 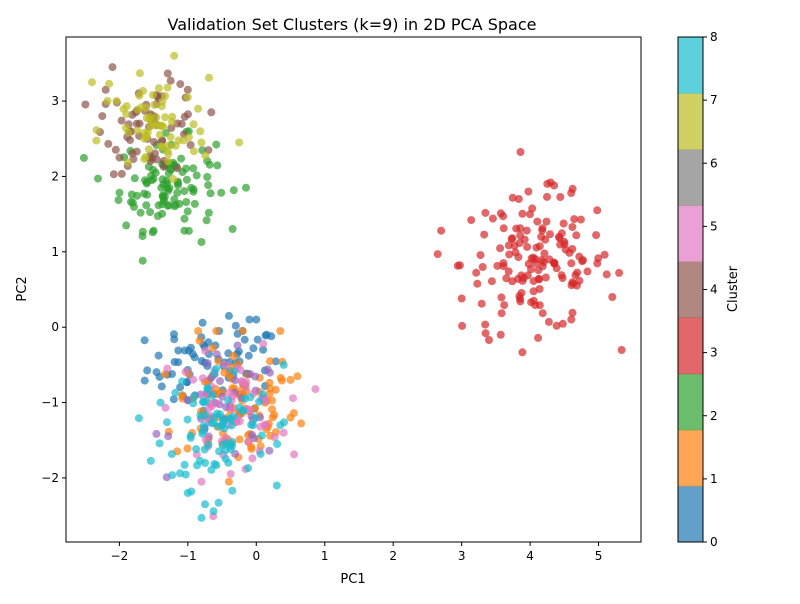 What do you see at coordinates (216, 354) in the screenshot?
I see `cluster-4-point` at bounding box center [216, 354].